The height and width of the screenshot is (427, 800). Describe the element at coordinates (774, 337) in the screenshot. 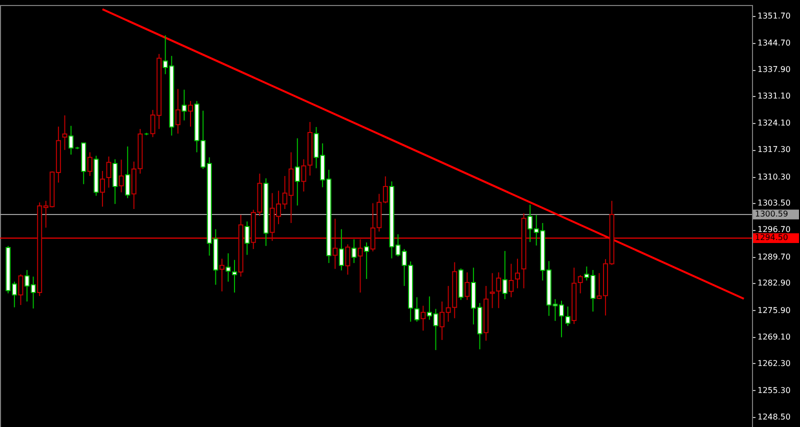

I see `y-tick-label: 1269.10` at that location.